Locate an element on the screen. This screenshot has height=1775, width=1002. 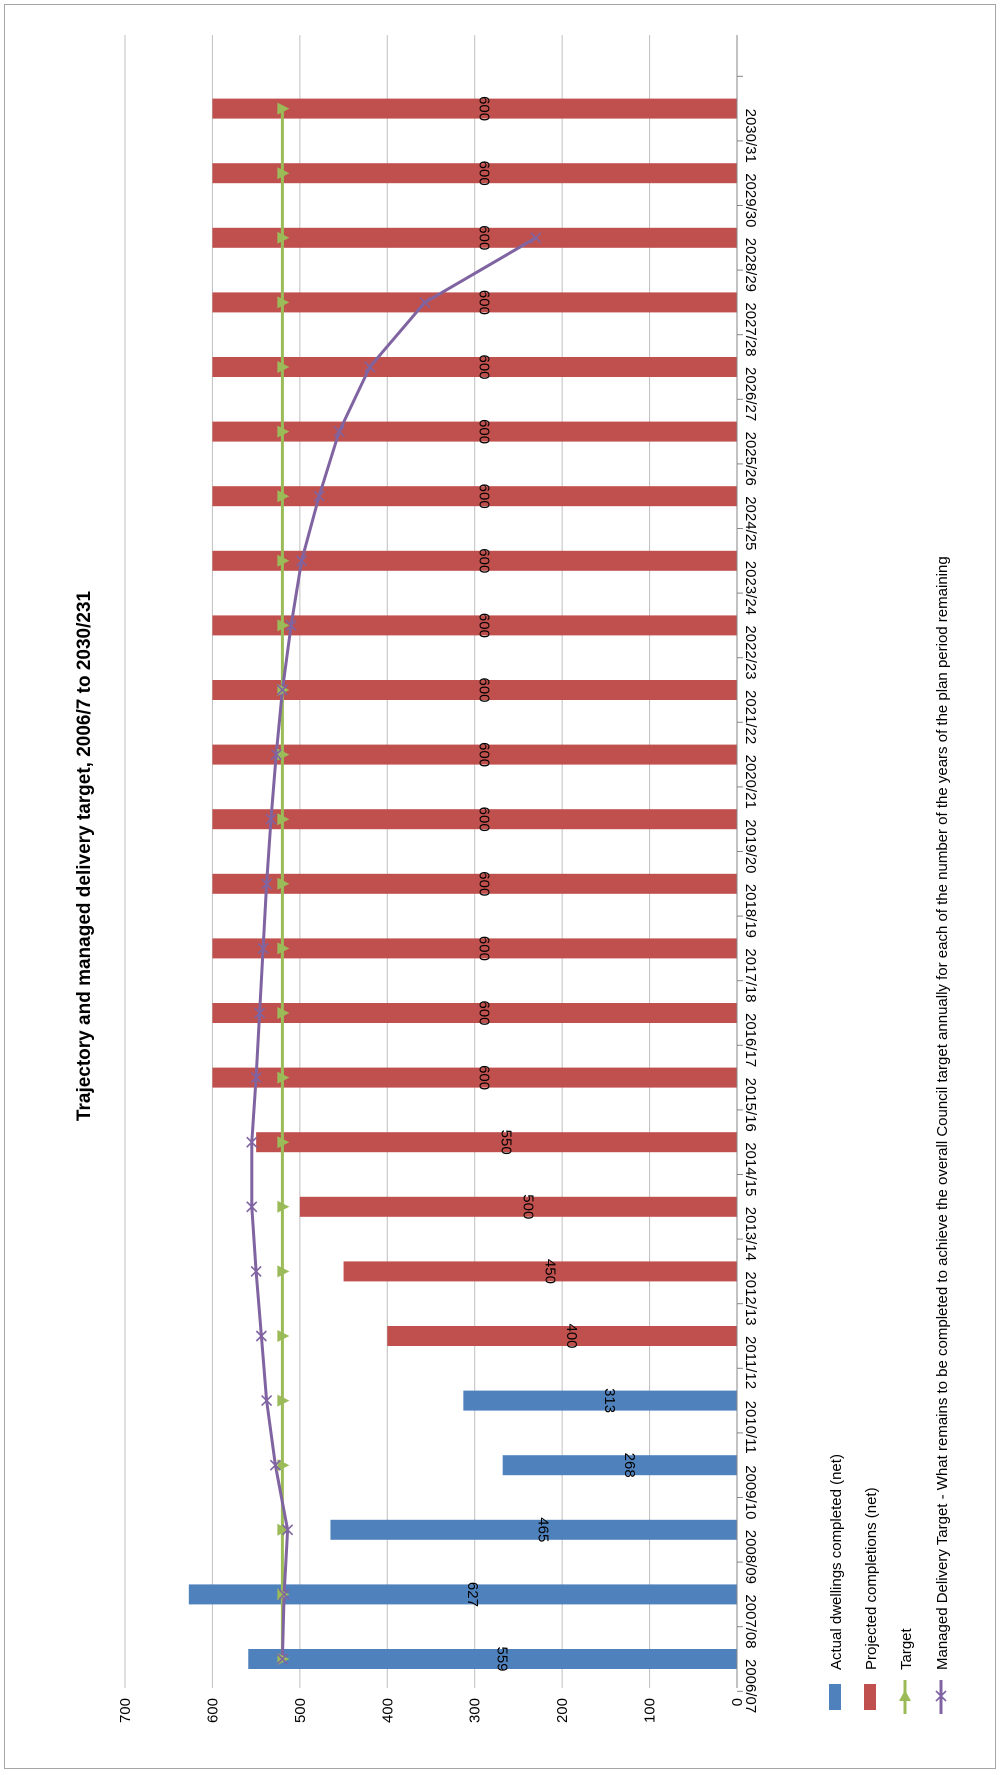
data-label-2008-09: 465 is located at coordinates (543, 1529).